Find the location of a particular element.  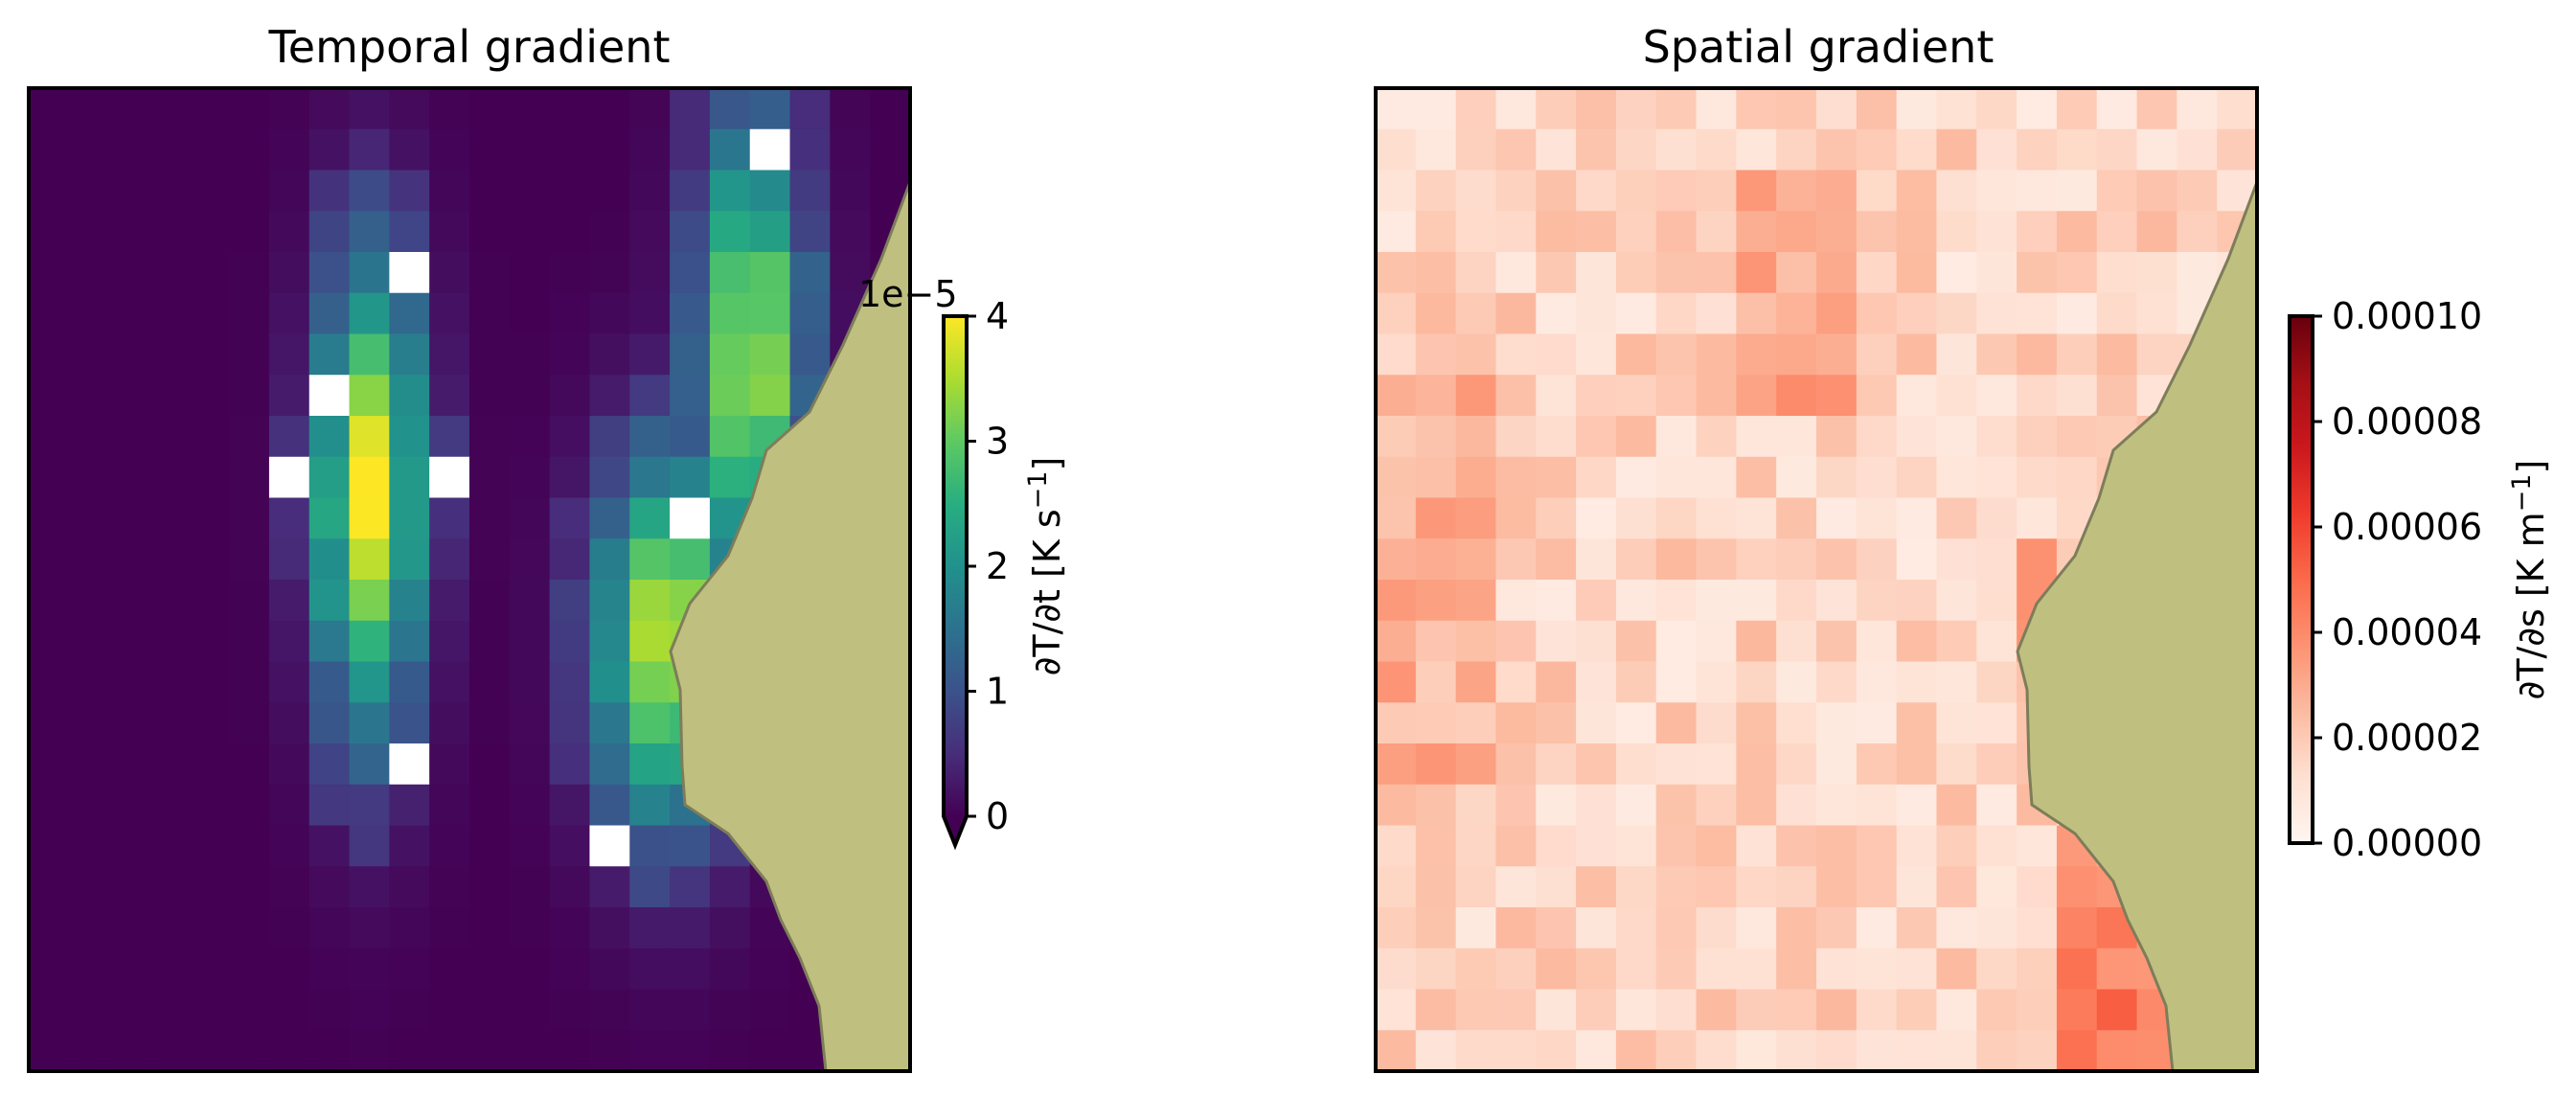

chart-title-temporal: Temporal gradient is located at coordinates (470, 47).